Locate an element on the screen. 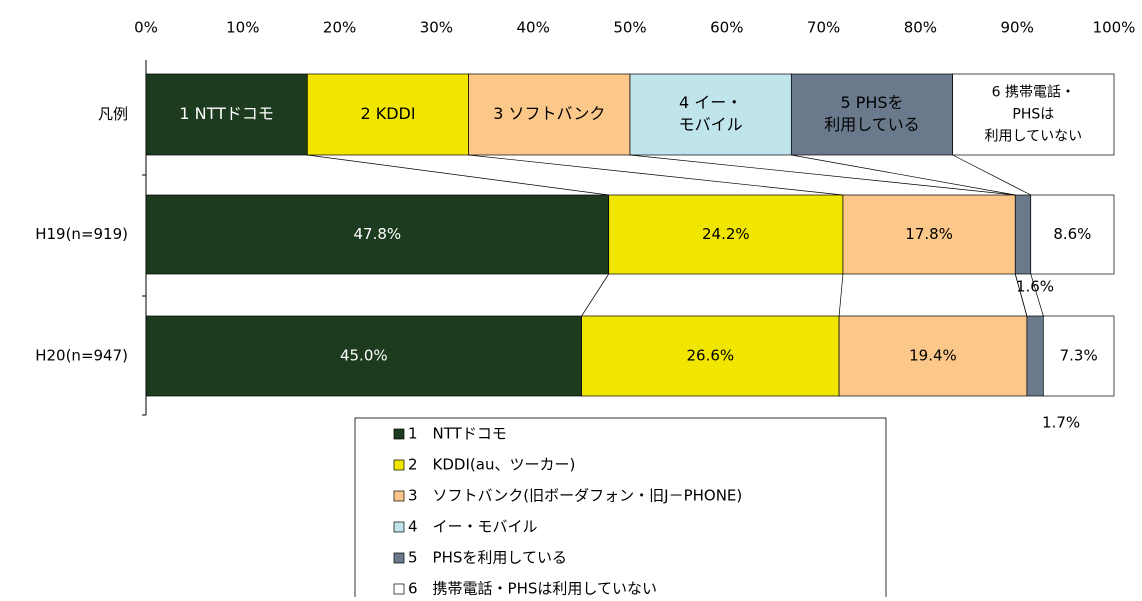  data-label: 47.8% is located at coordinates (378, 234).